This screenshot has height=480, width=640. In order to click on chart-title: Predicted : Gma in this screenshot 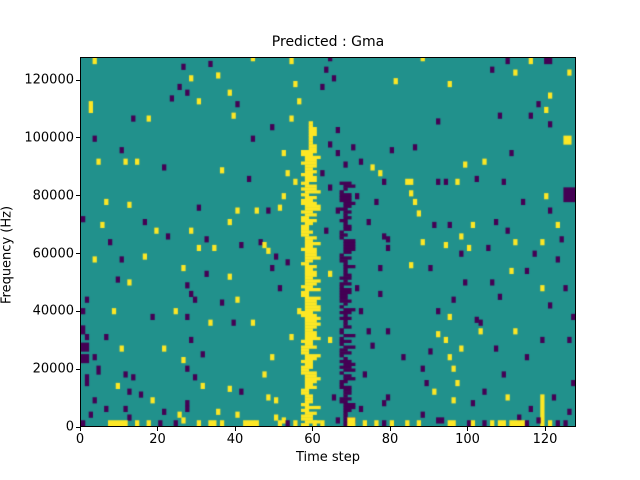, I will do `click(328, 42)`.